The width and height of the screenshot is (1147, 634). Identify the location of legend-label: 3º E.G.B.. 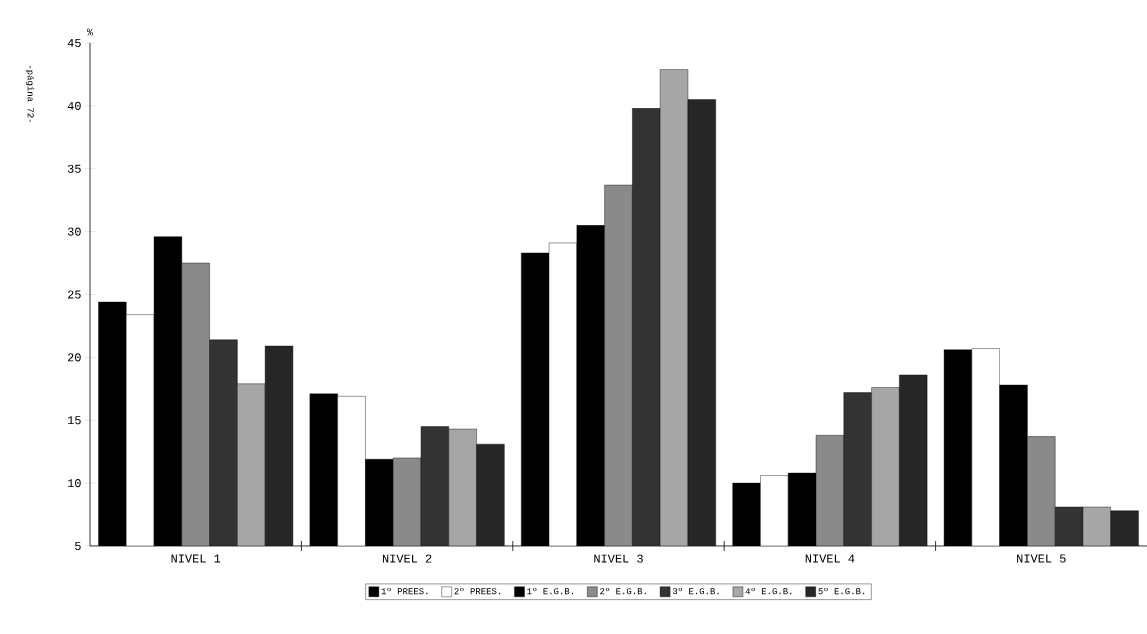
(695, 591).